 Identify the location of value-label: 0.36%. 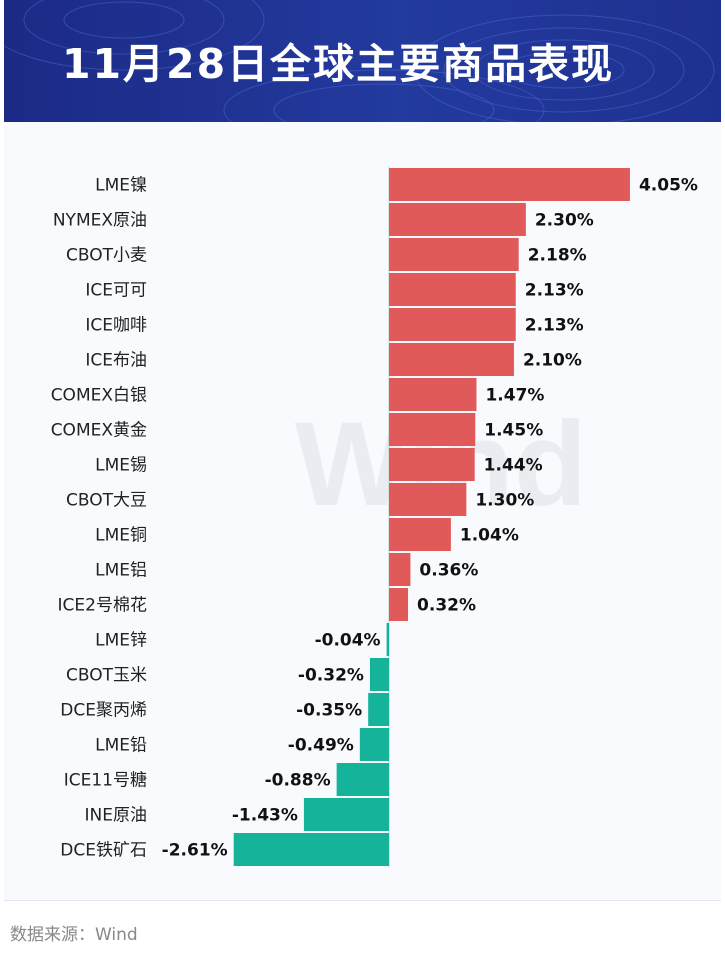
(448, 571).